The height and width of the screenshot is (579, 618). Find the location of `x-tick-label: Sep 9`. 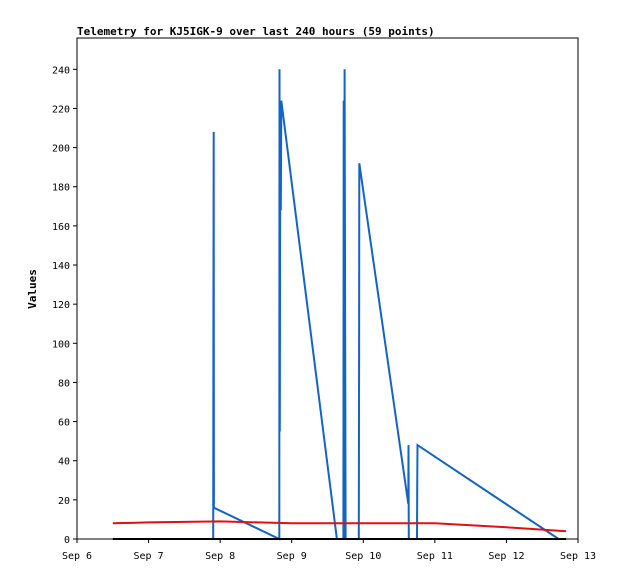

x-tick-label: Sep 9 is located at coordinates (292, 556).